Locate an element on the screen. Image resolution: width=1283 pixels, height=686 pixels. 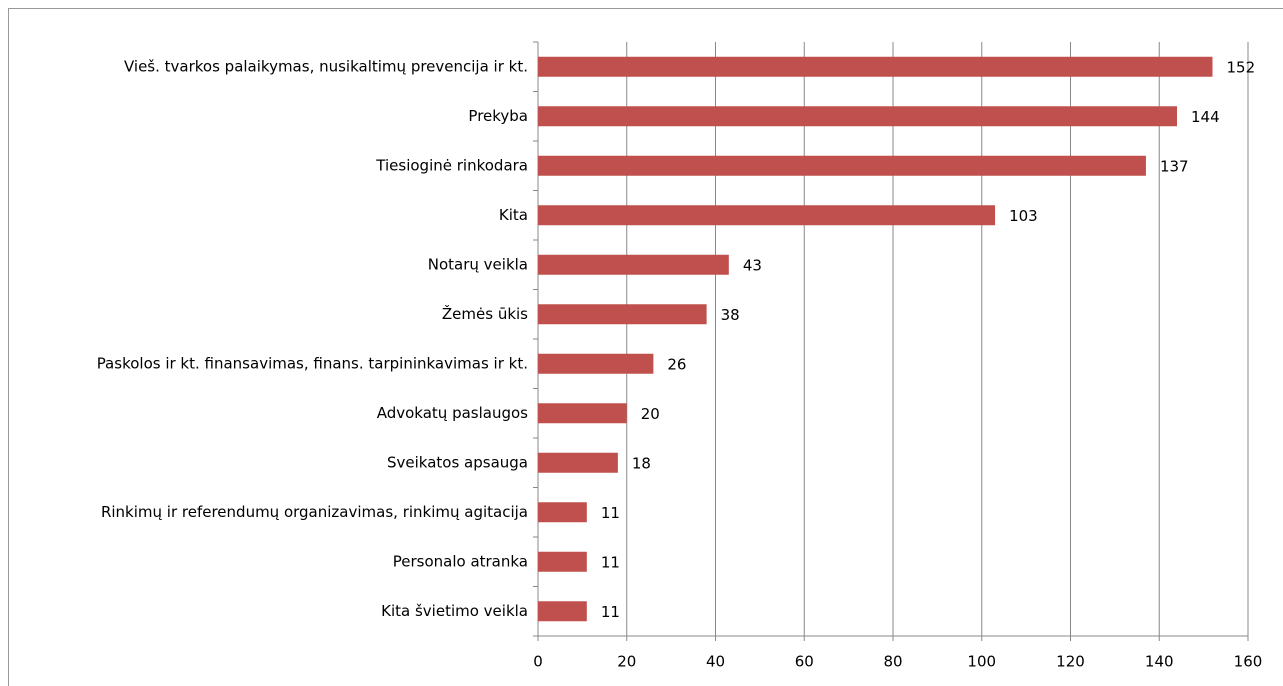
y-tick-label: Personalo atranka is located at coordinates (460, 561).